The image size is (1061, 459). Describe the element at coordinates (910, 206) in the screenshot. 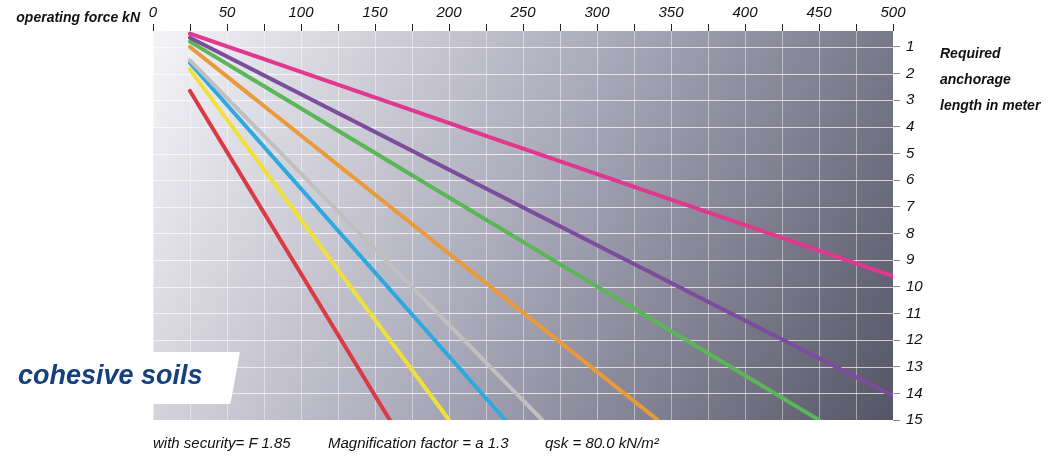

I see `y-tick-label: 7` at that location.